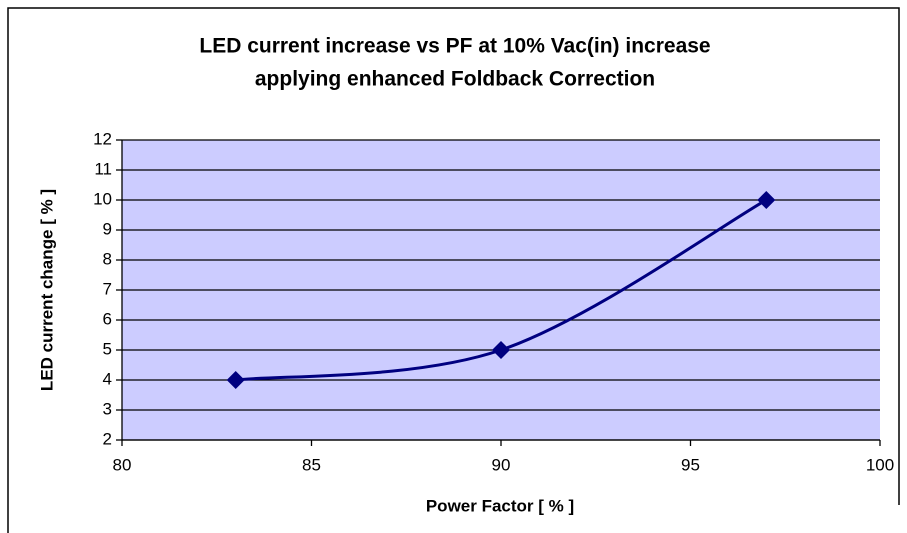 The image size is (907, 533). What do you see at coordinates (107, 258) in the screenshot?
I see `y-tick-label: 8` at bounding box center [107, 258].